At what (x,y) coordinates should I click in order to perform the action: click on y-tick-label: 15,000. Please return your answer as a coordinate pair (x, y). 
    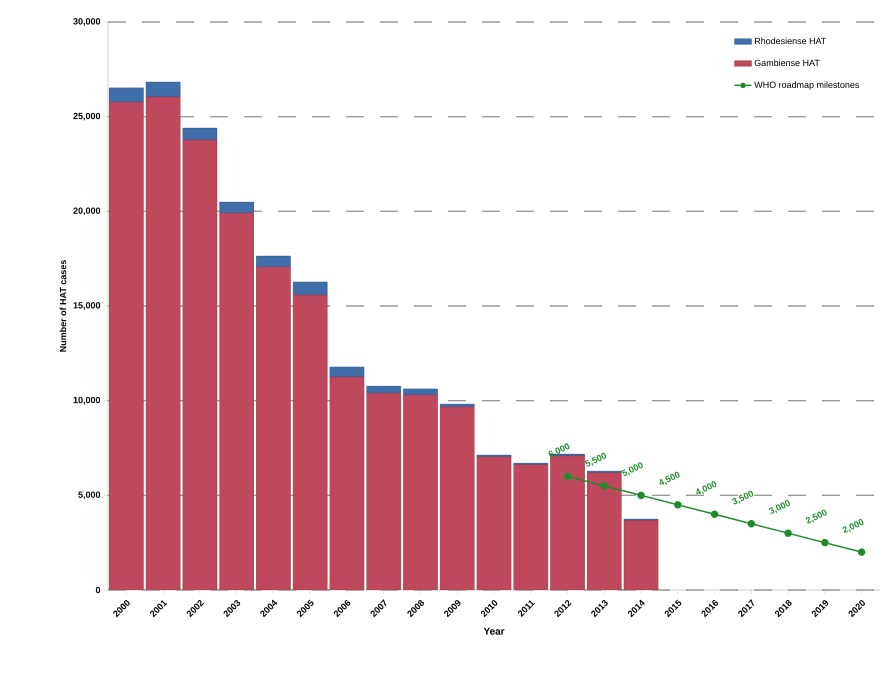
    Looking at the image, I should click on (87, 306).